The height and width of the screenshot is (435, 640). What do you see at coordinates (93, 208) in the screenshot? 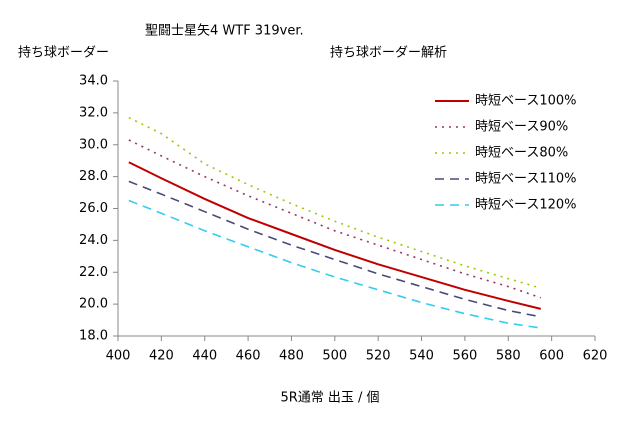
I see `y-tick-label: 26.0` at bounding box center [93, 208].